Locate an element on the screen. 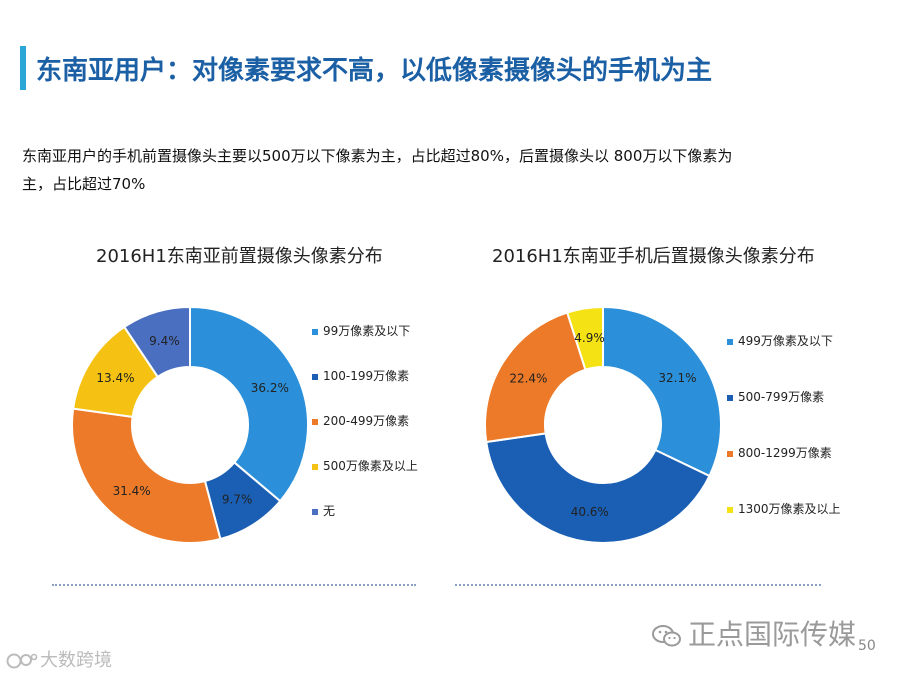 The width and height of the screenshot is (900, 675). wechat-icon is located at coordinates (666, 636).